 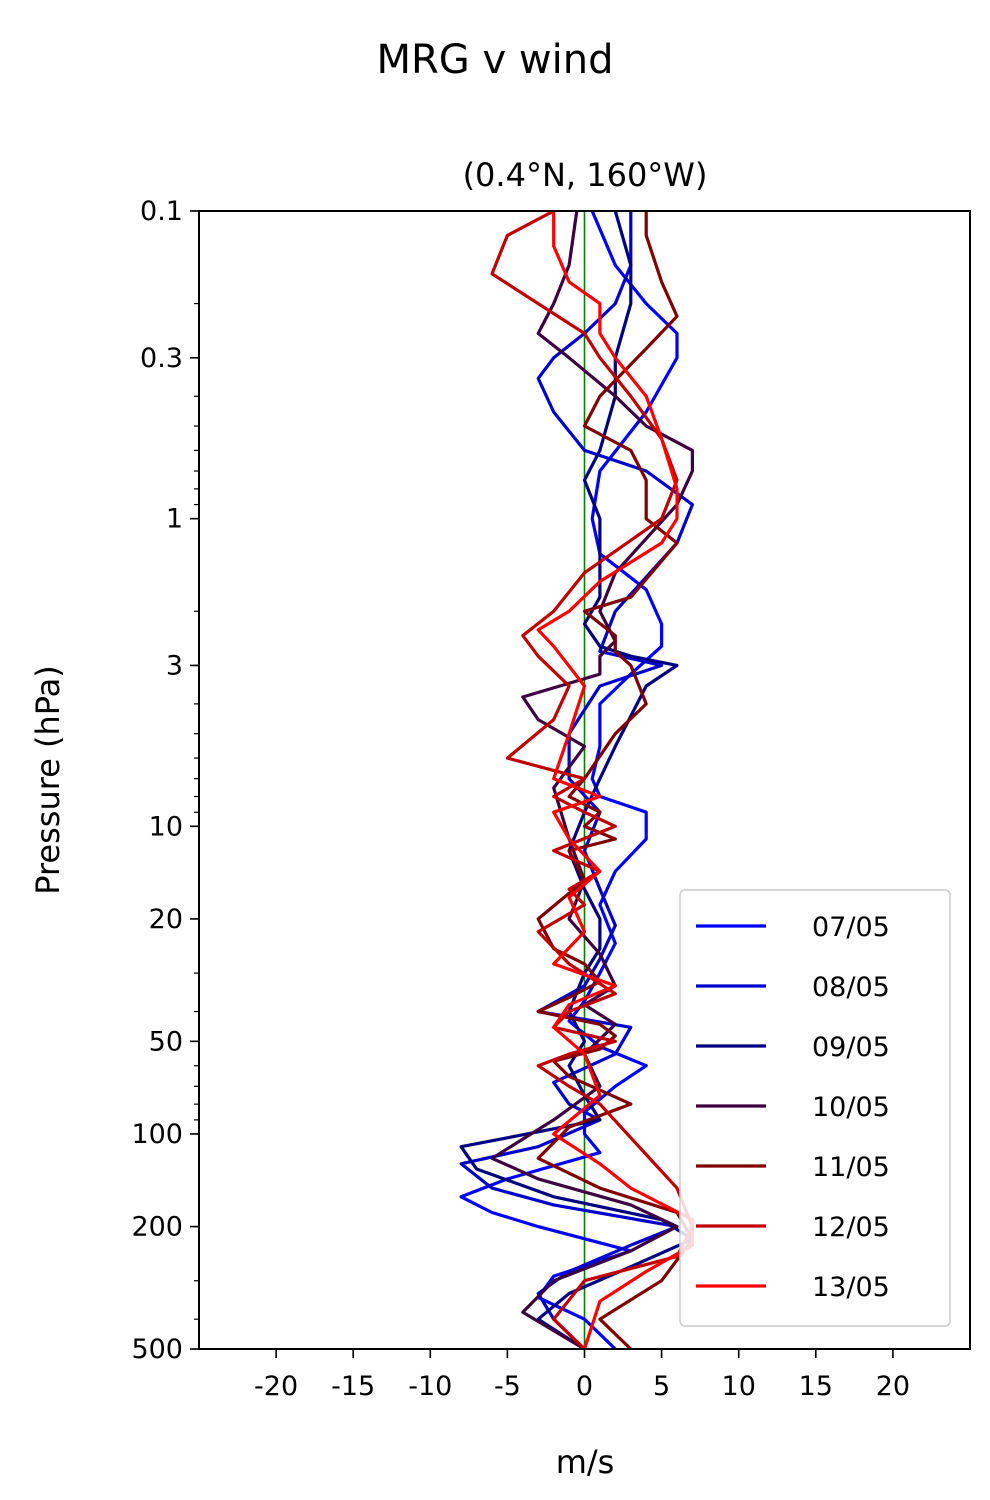 I want to click on x-tick-label: 10, so click(x=739, y=1386).